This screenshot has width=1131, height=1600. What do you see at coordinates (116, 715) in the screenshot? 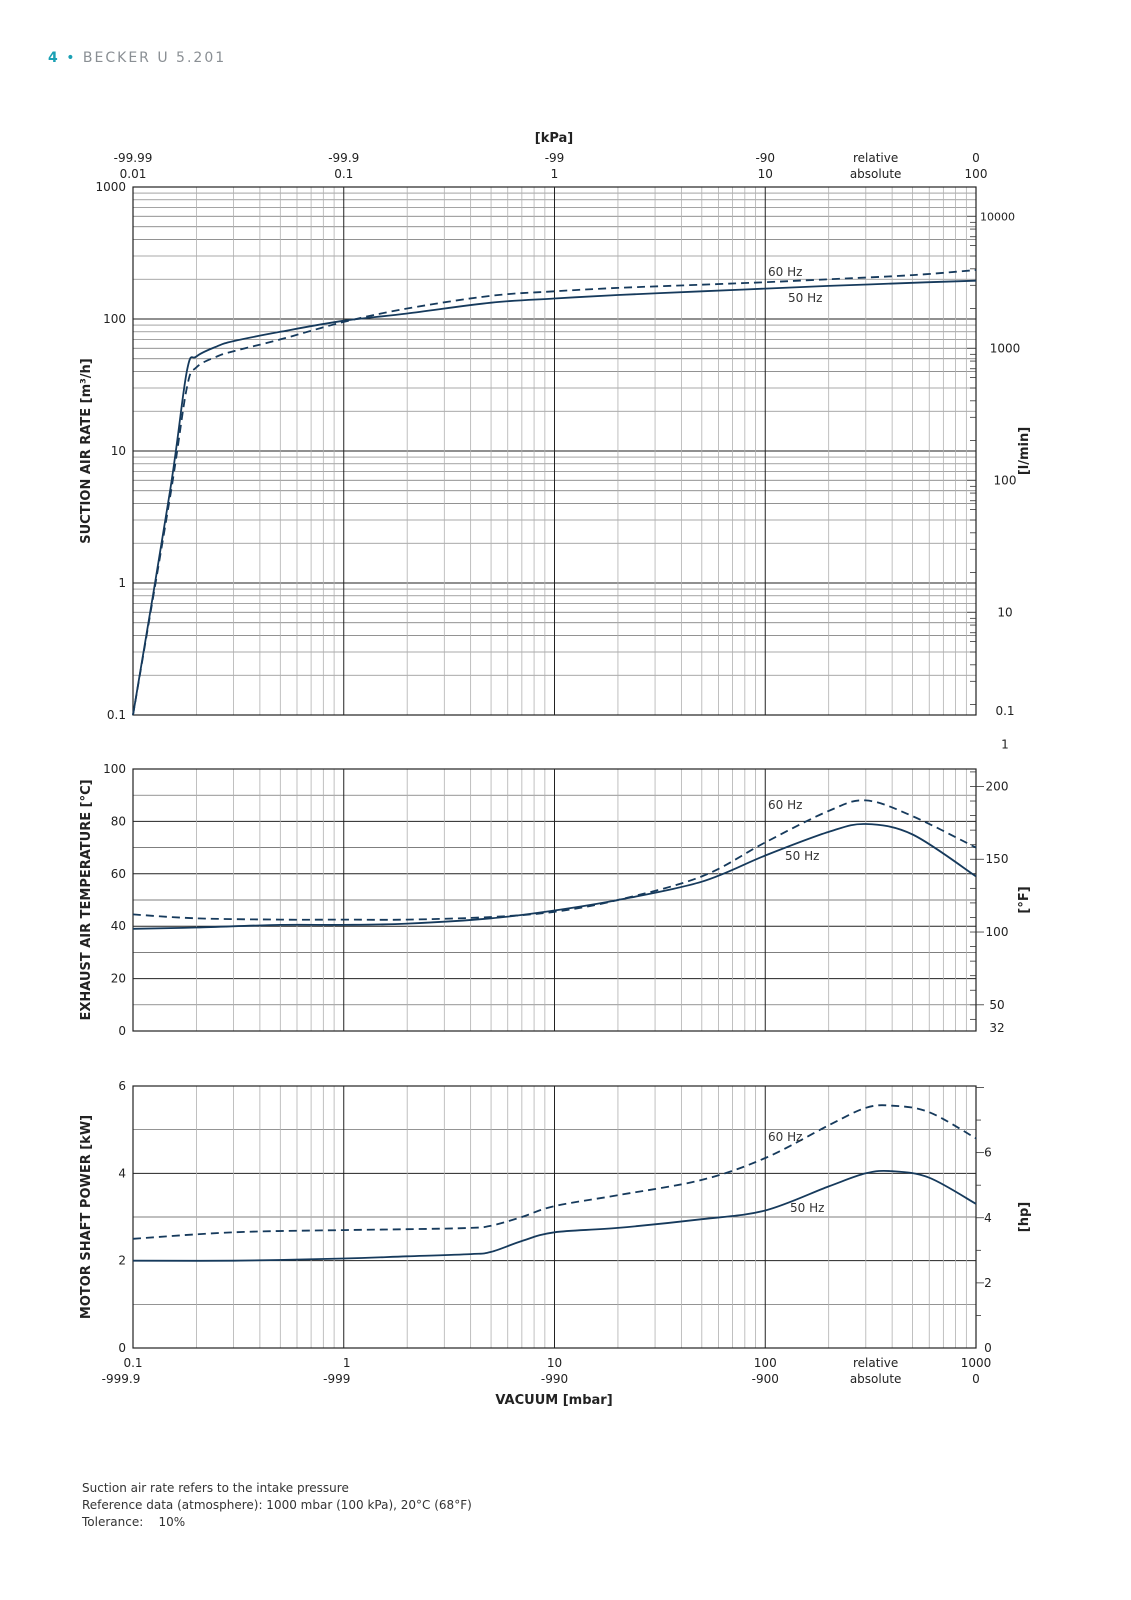
I see `y-tick-label: 0.1` at bounding box center [116, 715].